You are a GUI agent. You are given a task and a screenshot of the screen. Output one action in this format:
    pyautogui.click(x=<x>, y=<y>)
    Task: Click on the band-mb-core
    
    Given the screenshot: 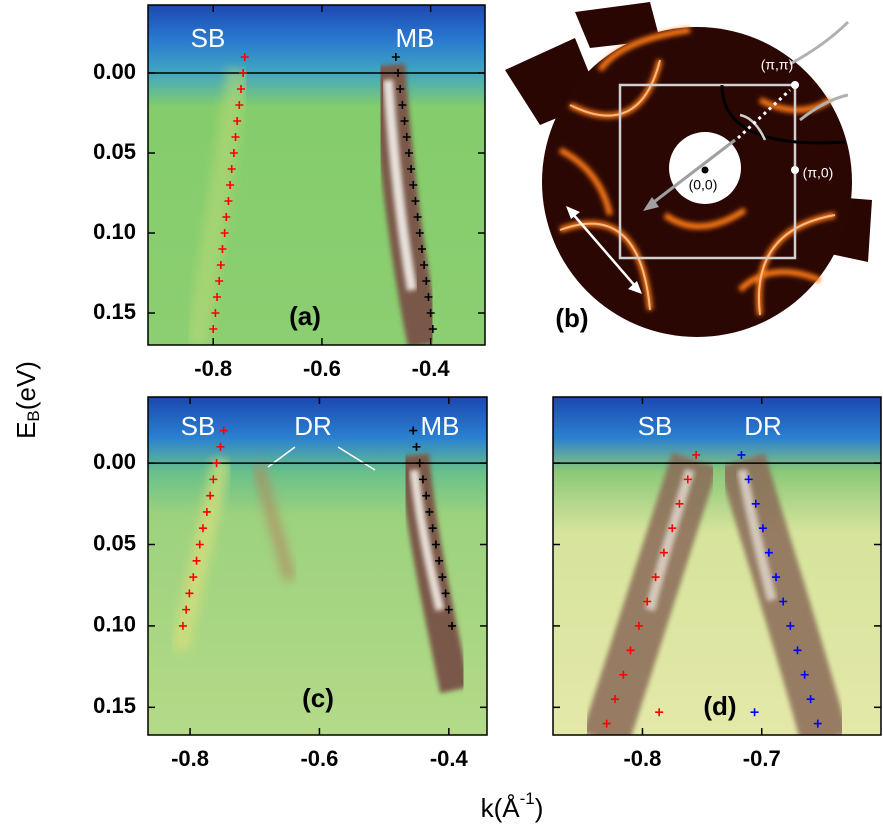 What is the action you would take?
    pyautogui.click(x=400, y=185)
    